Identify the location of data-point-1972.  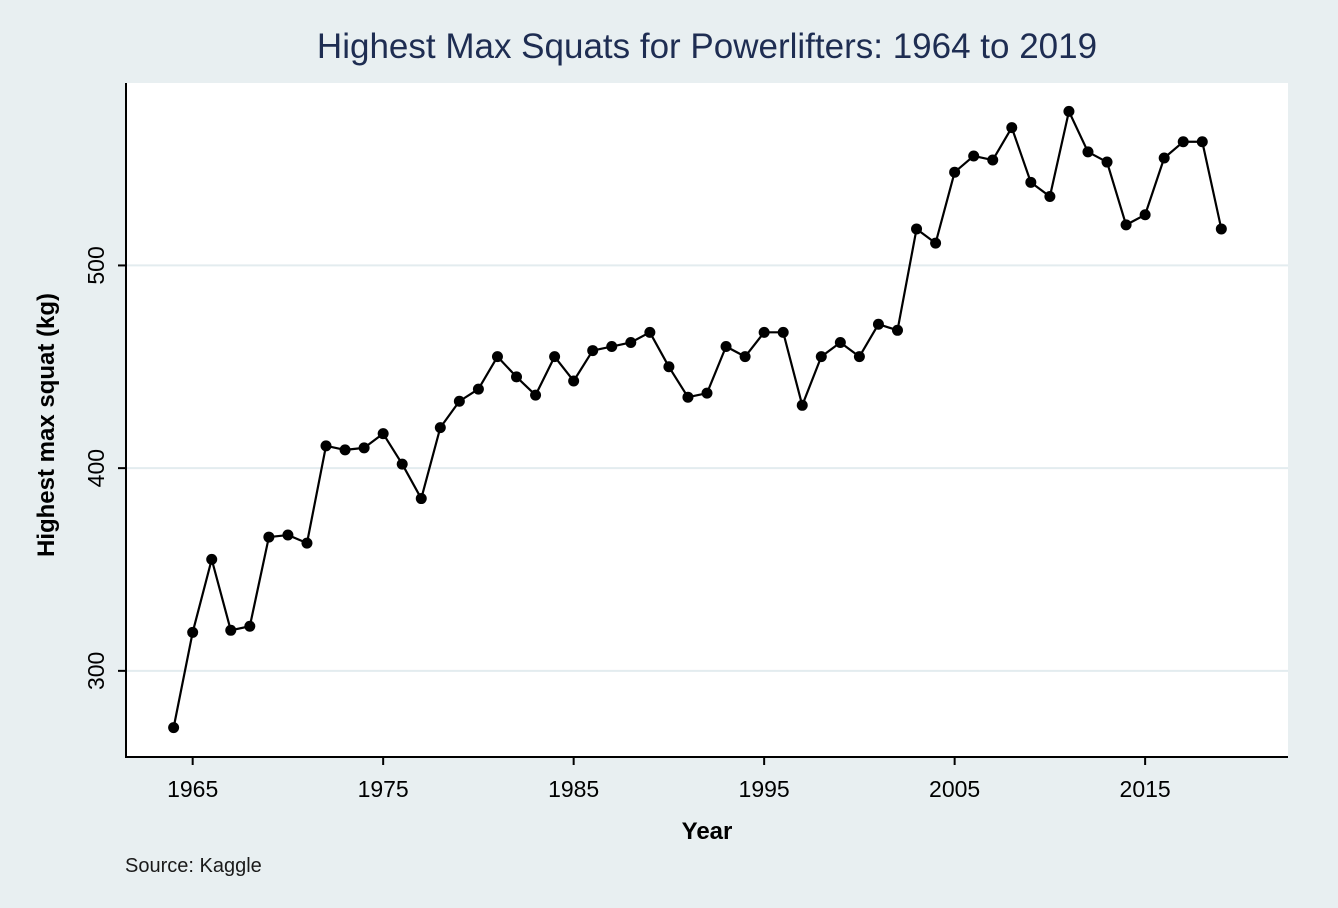
(326, 446).